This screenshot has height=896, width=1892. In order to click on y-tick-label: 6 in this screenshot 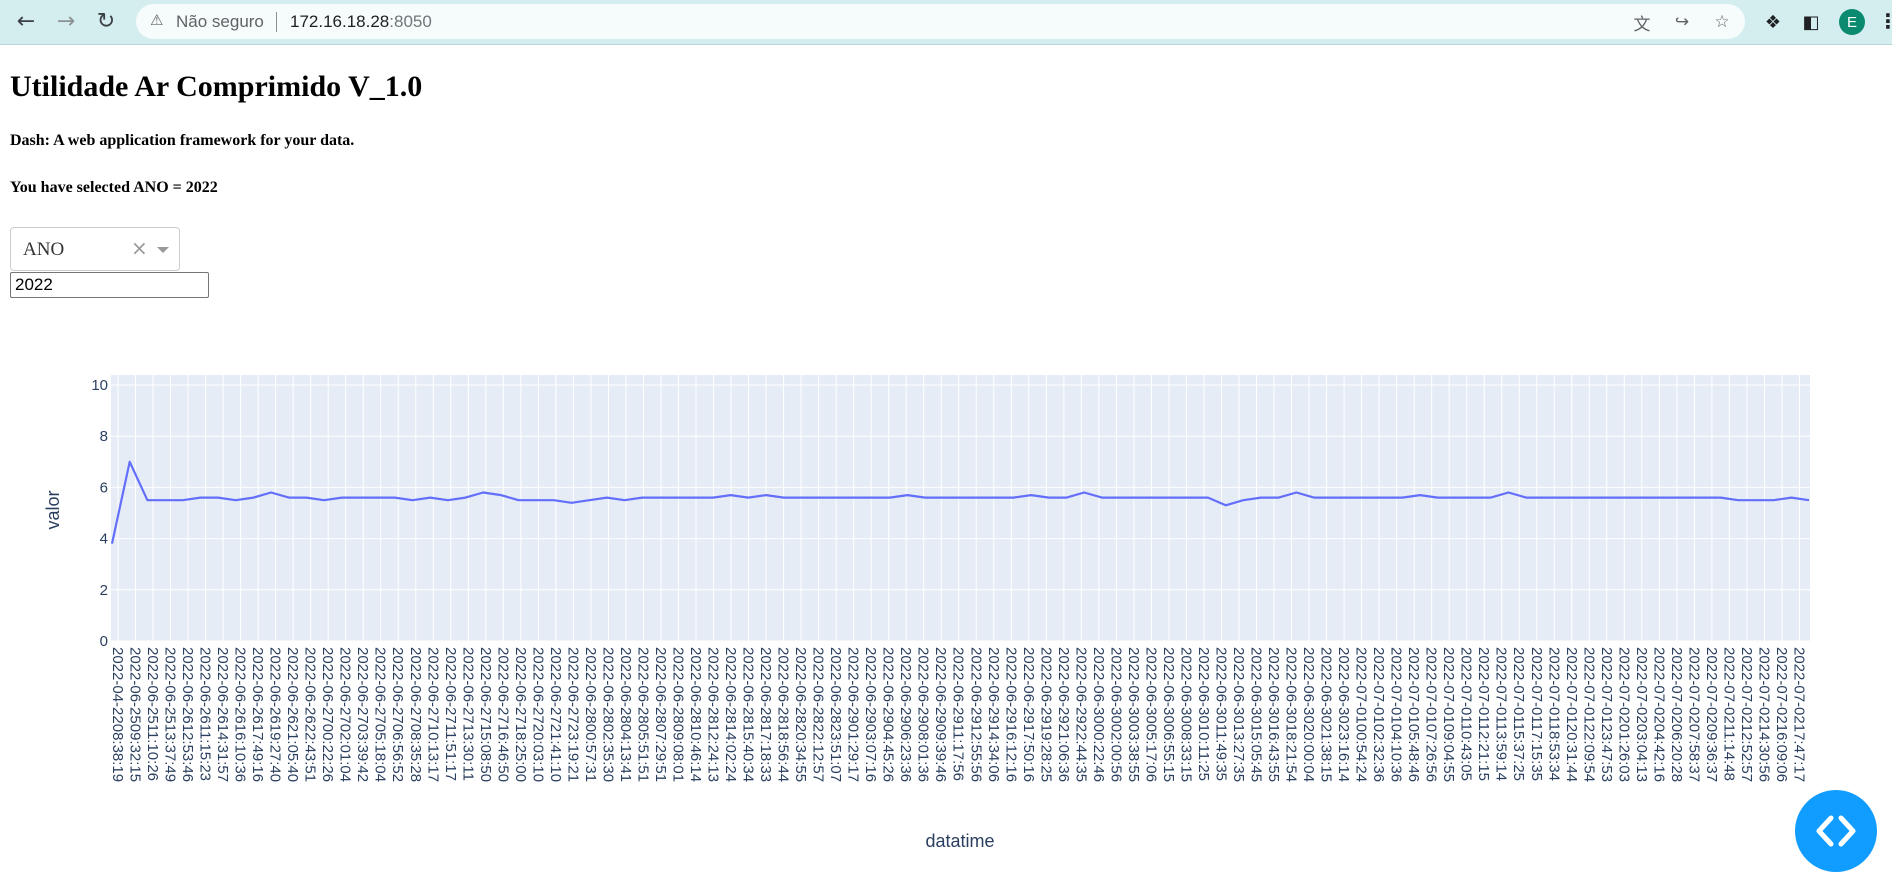, I will do `click(104, 487)`.